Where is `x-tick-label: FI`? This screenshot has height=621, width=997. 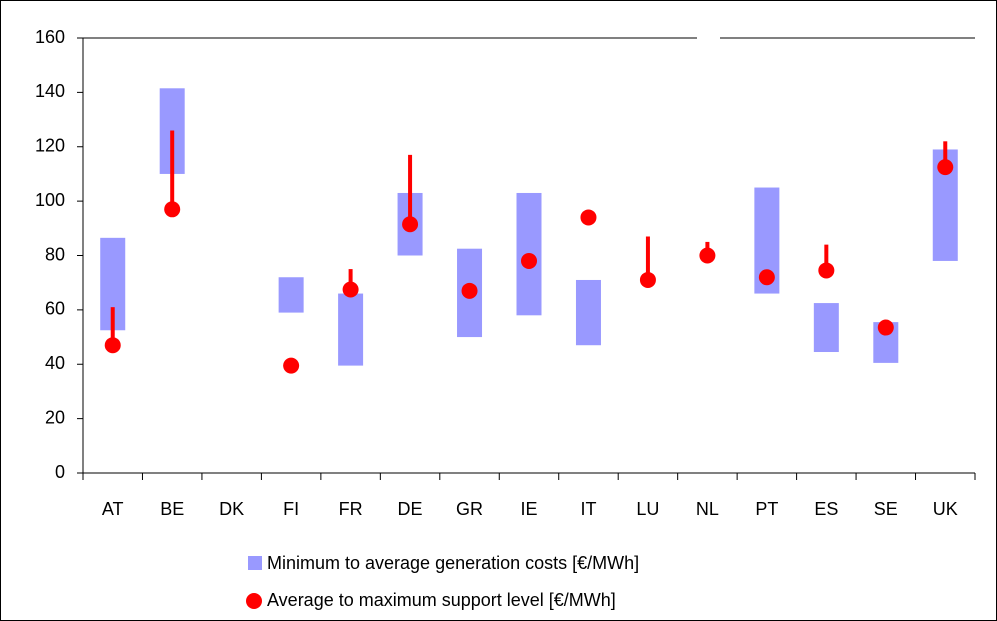
x-tick-label: FI is located at coordinates (291, 509).